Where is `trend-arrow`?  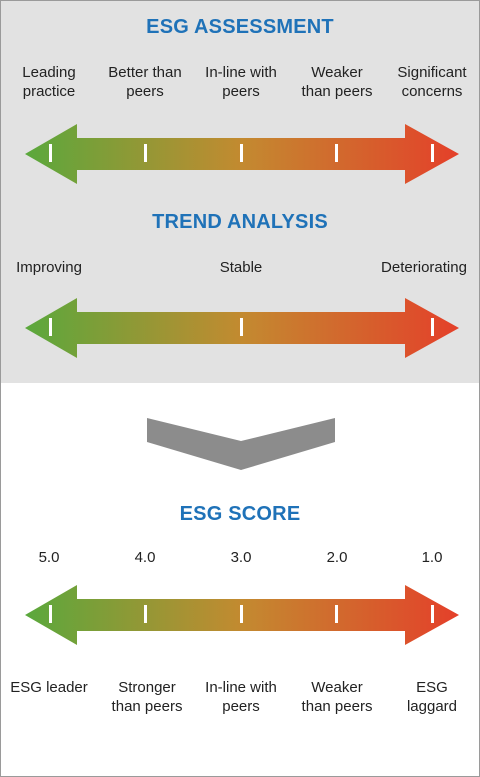
trend-arrow is located at coordinates (242, 328).